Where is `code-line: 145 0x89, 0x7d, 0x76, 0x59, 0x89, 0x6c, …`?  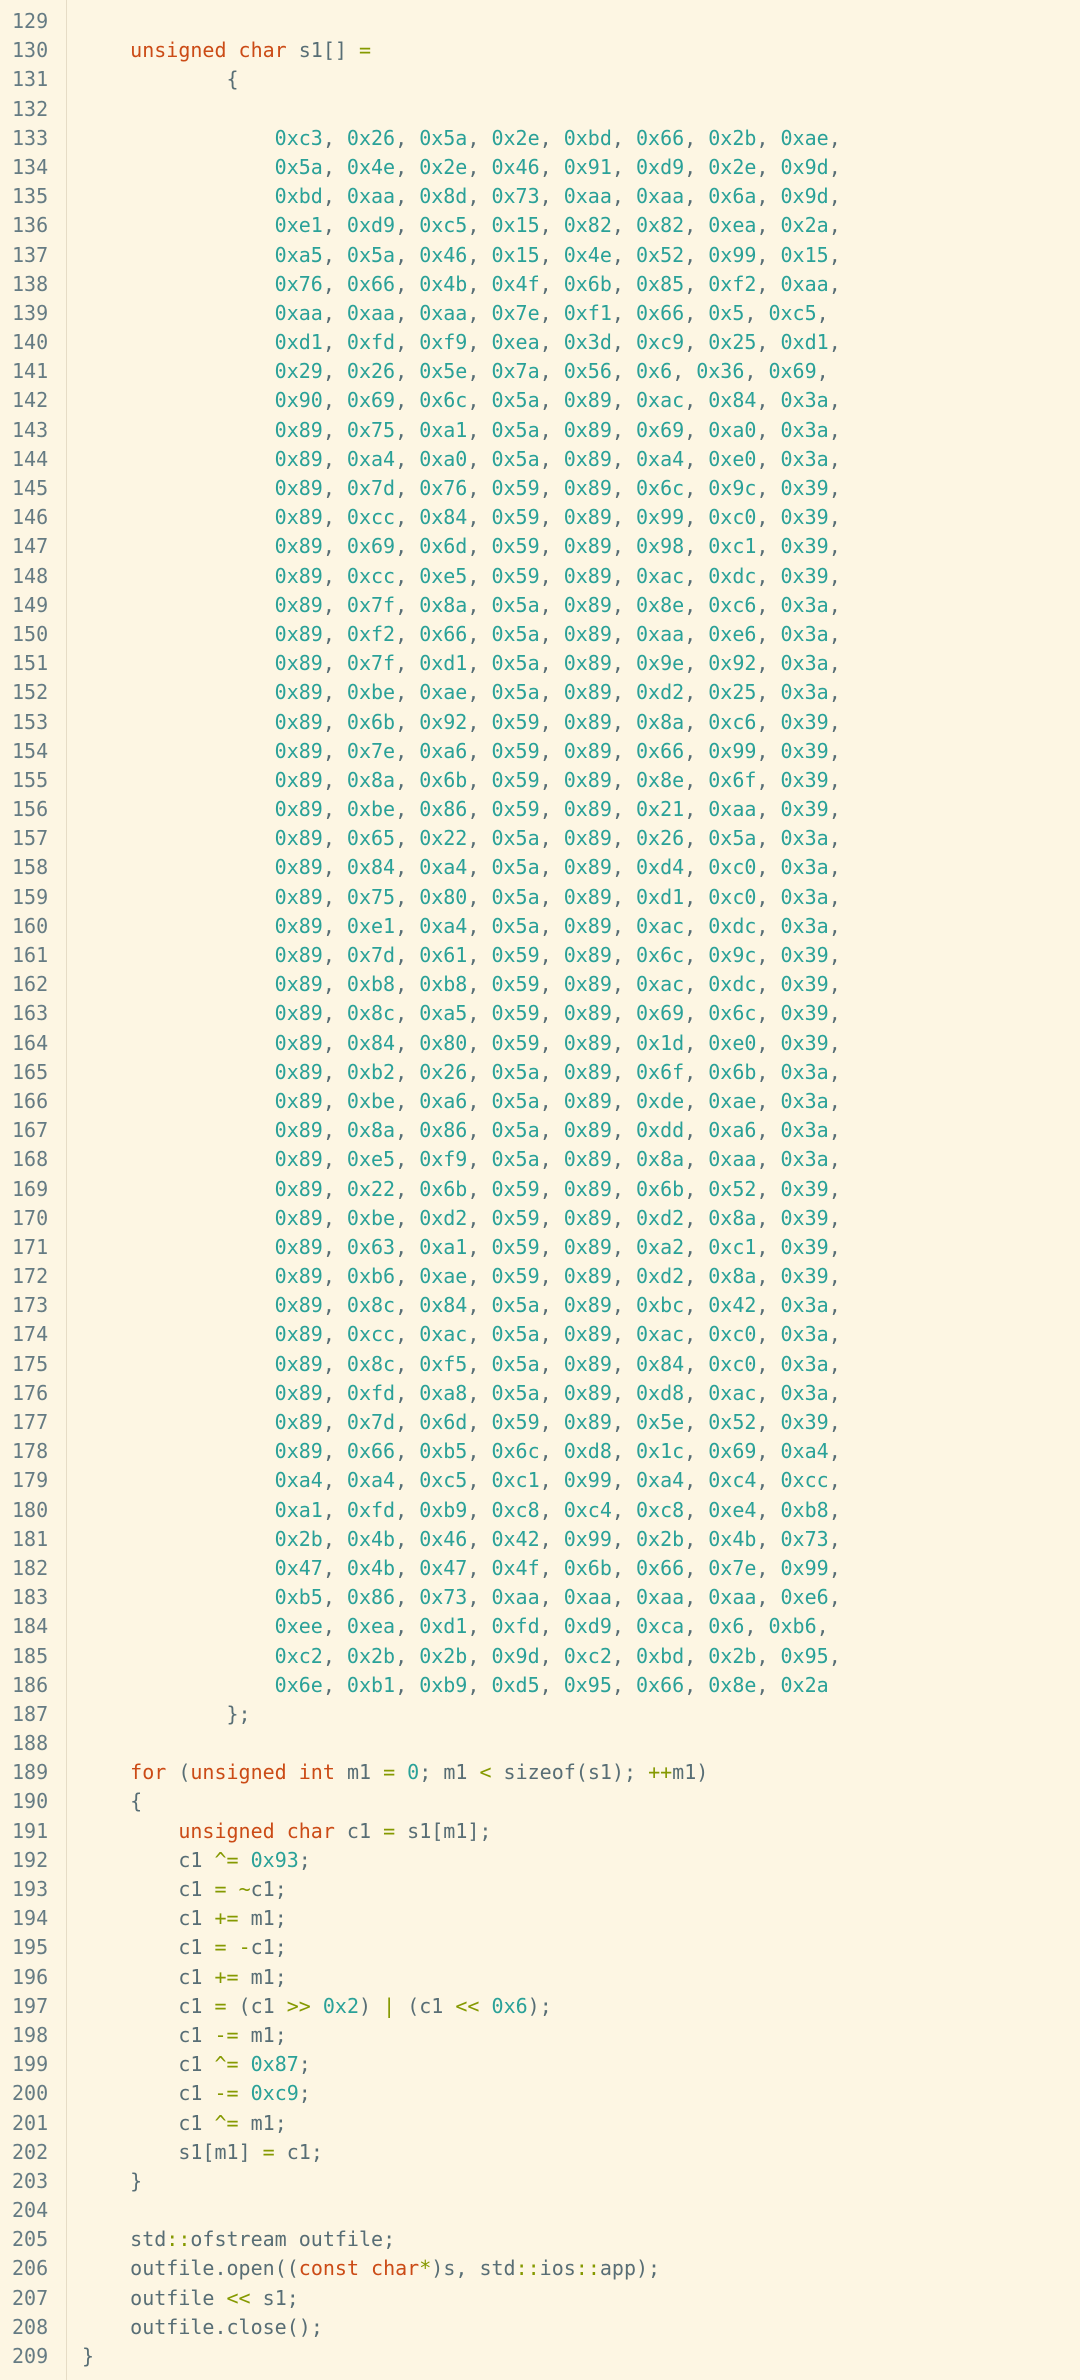 code-line: 145 0x89, 0x7d, 0x76, 0x59, 0x89, 0x6c, … is located at coordinates (540, 488).